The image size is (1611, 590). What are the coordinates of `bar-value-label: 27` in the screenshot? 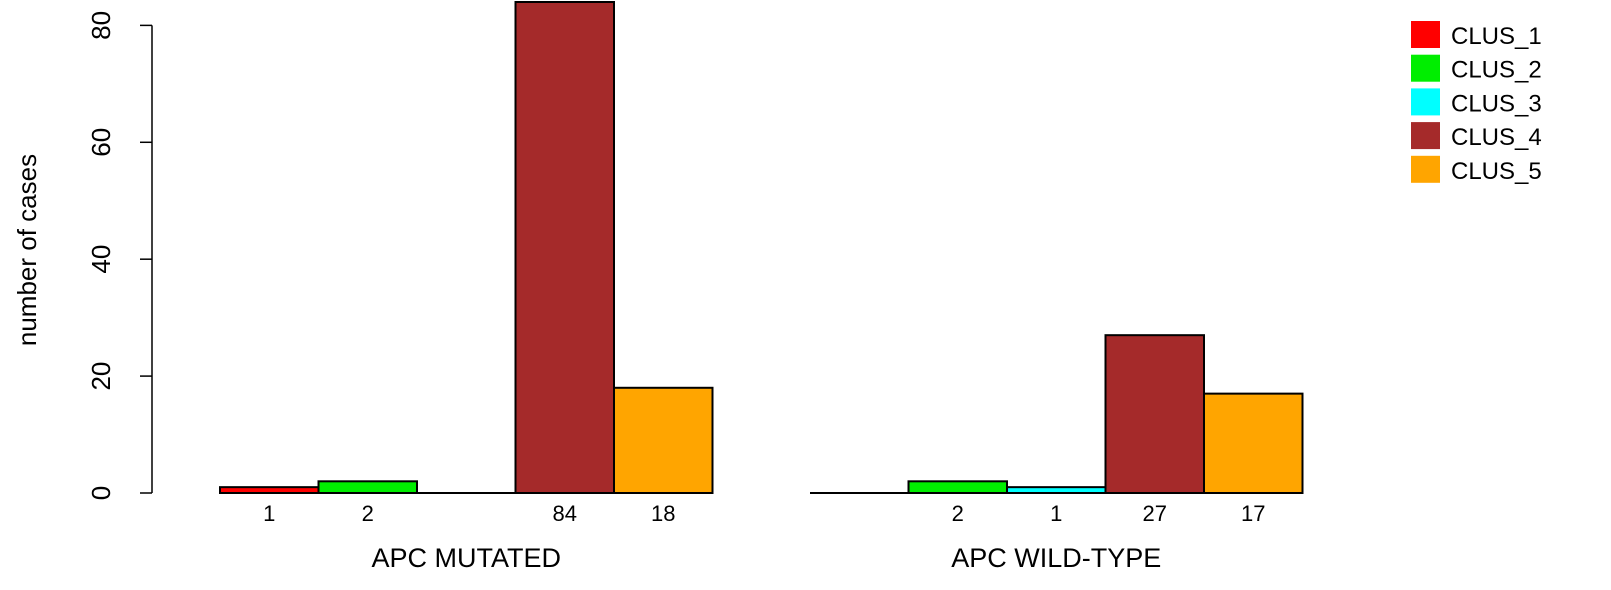 It's located at (1155, 513).